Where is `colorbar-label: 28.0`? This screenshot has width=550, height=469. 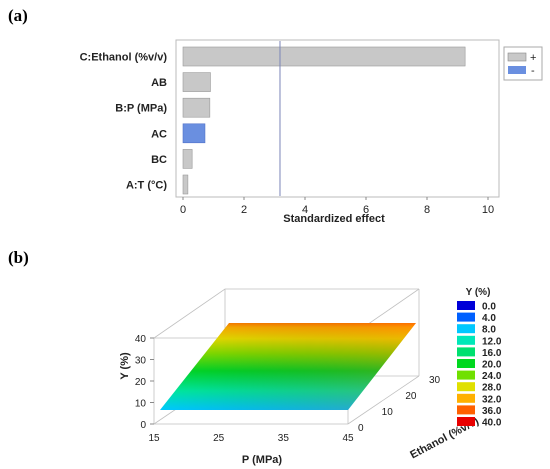
colorbar-label: 28.0 is located at coordinates (492, 388).